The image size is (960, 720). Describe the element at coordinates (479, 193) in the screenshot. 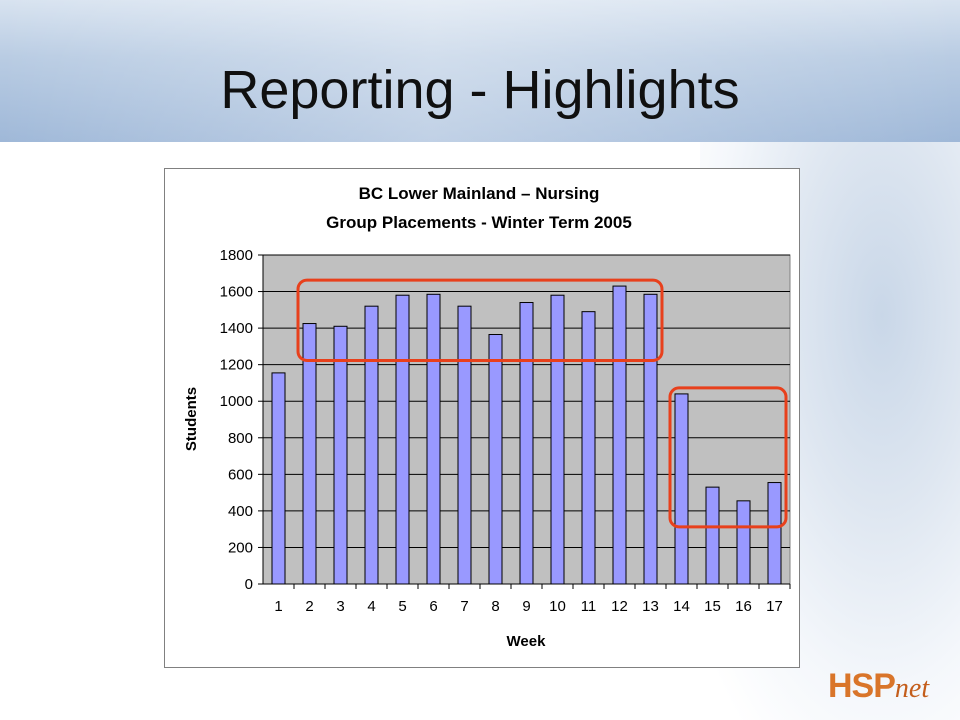

I see `chart-title: BC Lower Mainland – Nursing` at that location.